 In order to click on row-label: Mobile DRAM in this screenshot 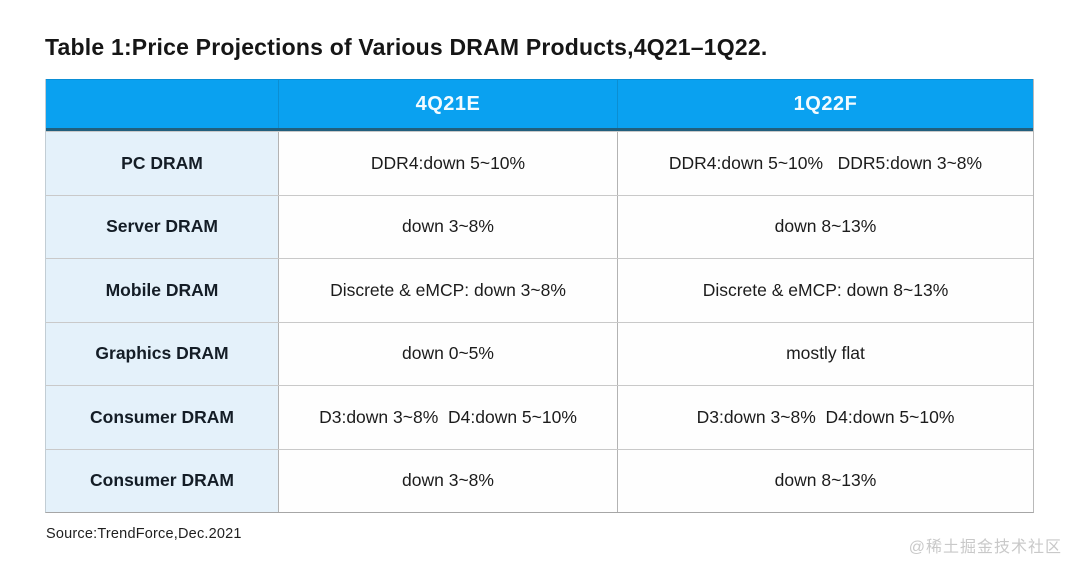, I will do `click(162, 290)`.